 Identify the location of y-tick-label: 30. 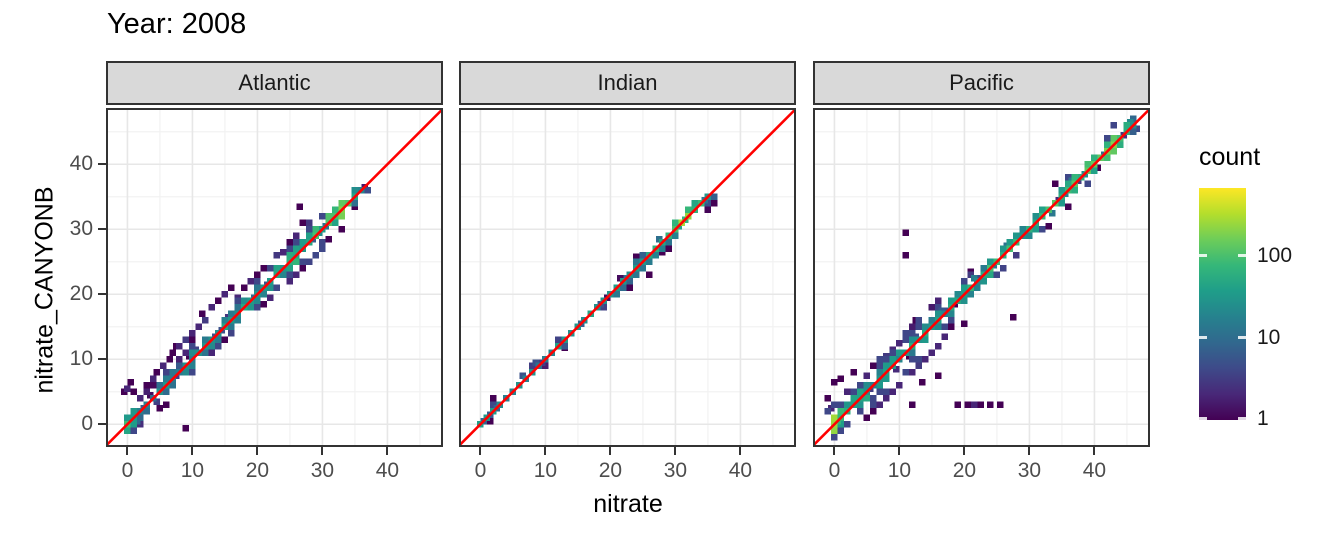
(81, 229).